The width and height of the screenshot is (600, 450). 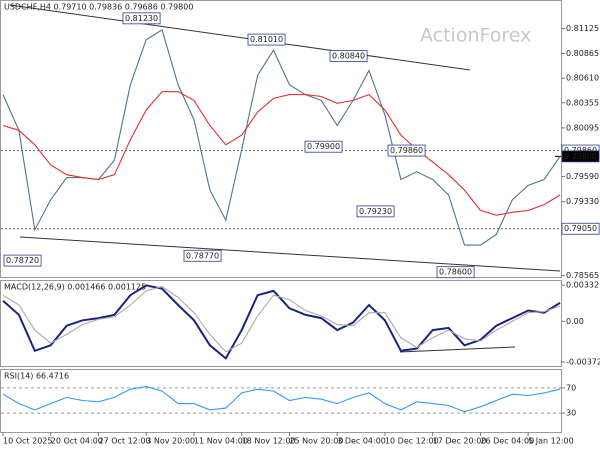 I want to click on x-tick-label: 20 Oct 04:00, so click(x=77, y=441).